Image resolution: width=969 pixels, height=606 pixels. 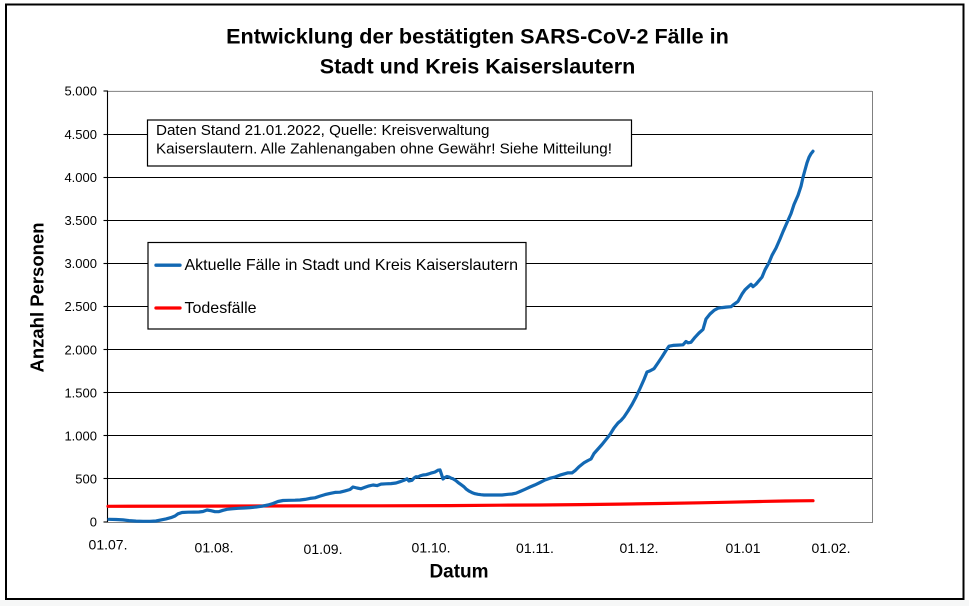 I want to click on svg-text: 01.08., so click(x=214, y=548).